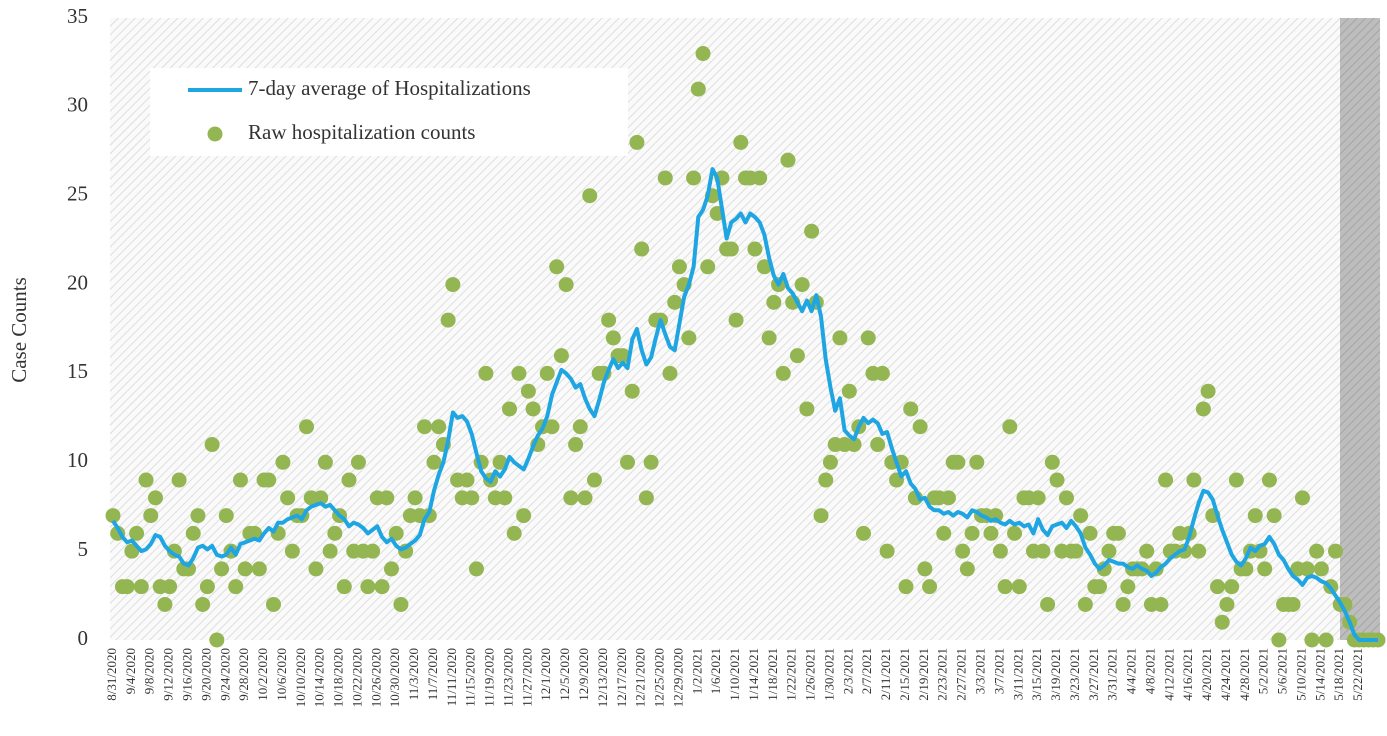  What do you see at coordinates (83, 549) in the screenshot?
I see `y-tick-label: 5` at bounding box center [83, 549].